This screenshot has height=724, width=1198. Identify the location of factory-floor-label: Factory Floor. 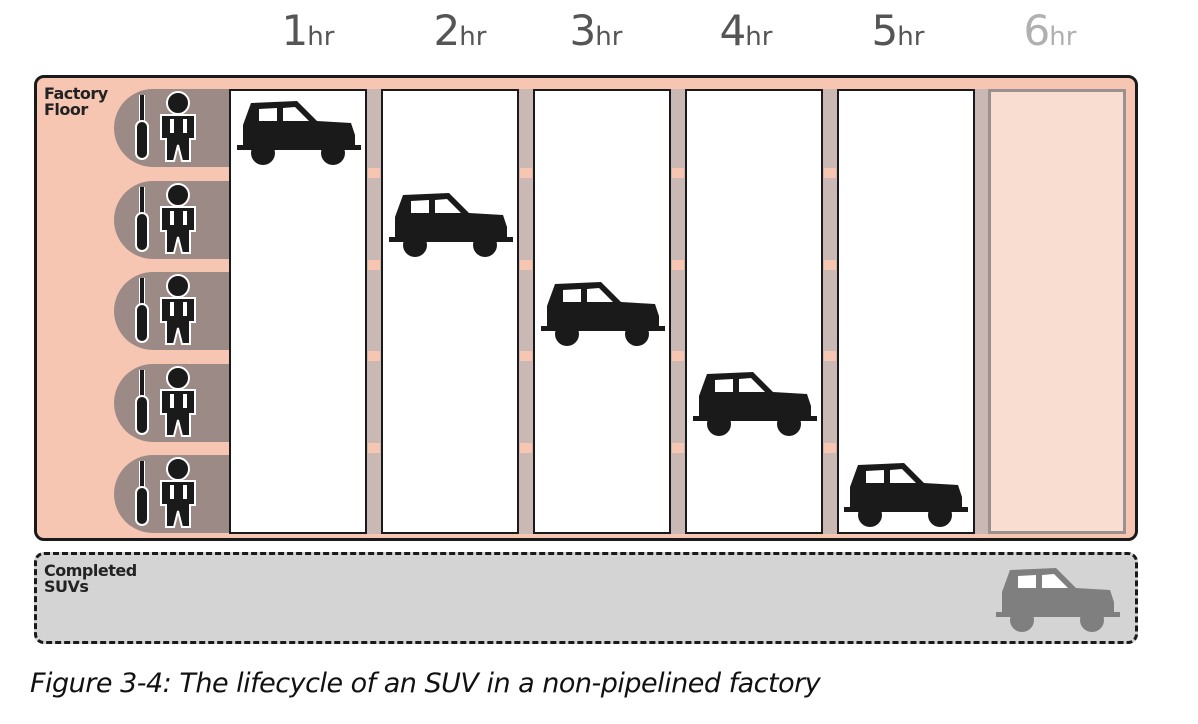
(76, 101).